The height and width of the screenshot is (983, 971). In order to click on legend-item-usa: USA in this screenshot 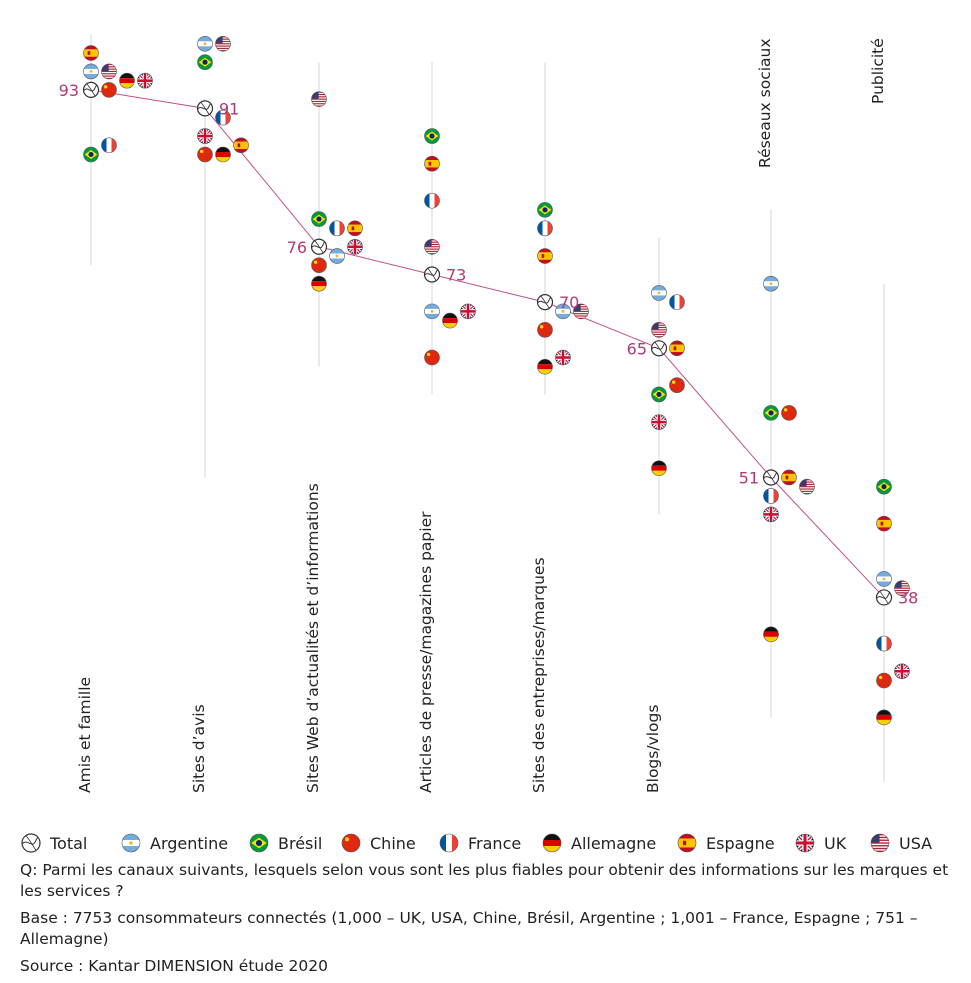, I will do `click(900, 843)`.